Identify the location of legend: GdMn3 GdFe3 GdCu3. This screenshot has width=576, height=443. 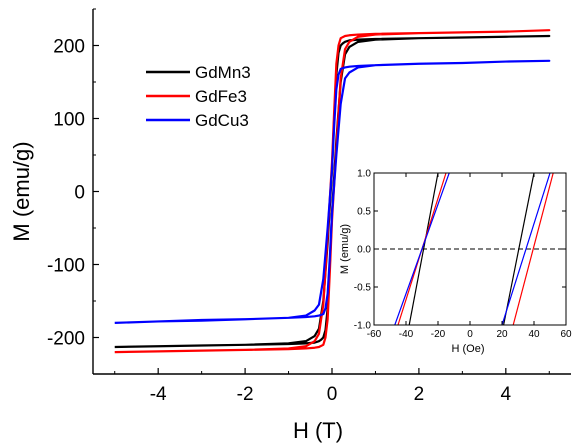
(198, 96).